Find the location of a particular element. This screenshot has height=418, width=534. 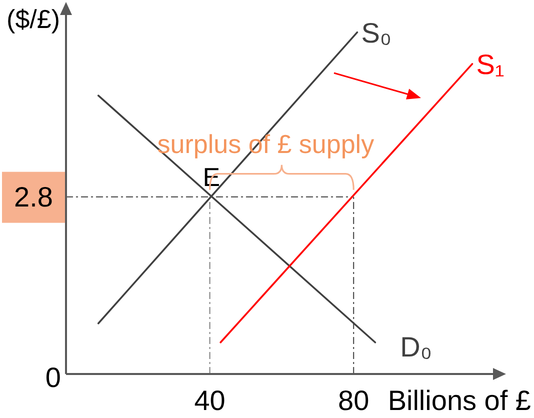

y-axis-title: ($/£) is located at coordinates (33, 19).